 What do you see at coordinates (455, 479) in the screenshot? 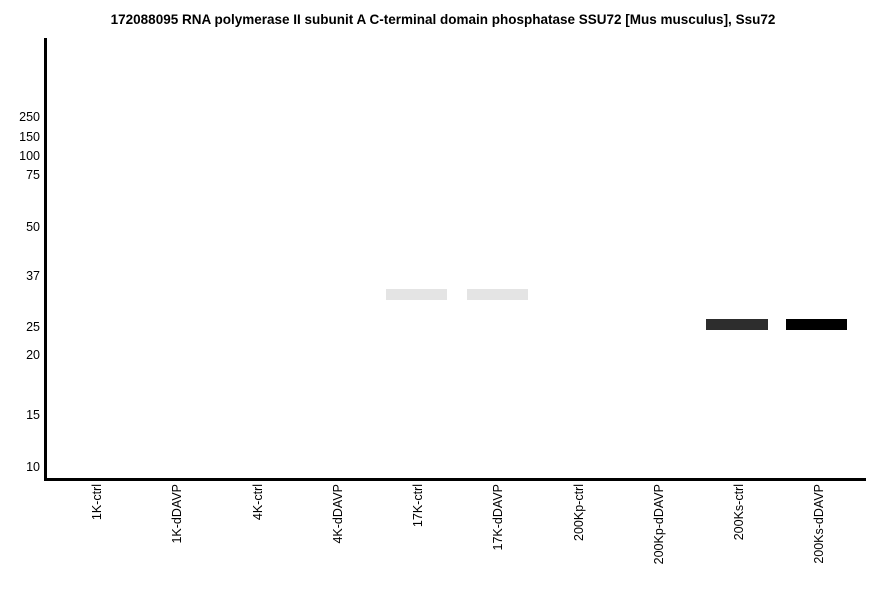
I see `x-axis-spine` at bounding box center [455, 479].